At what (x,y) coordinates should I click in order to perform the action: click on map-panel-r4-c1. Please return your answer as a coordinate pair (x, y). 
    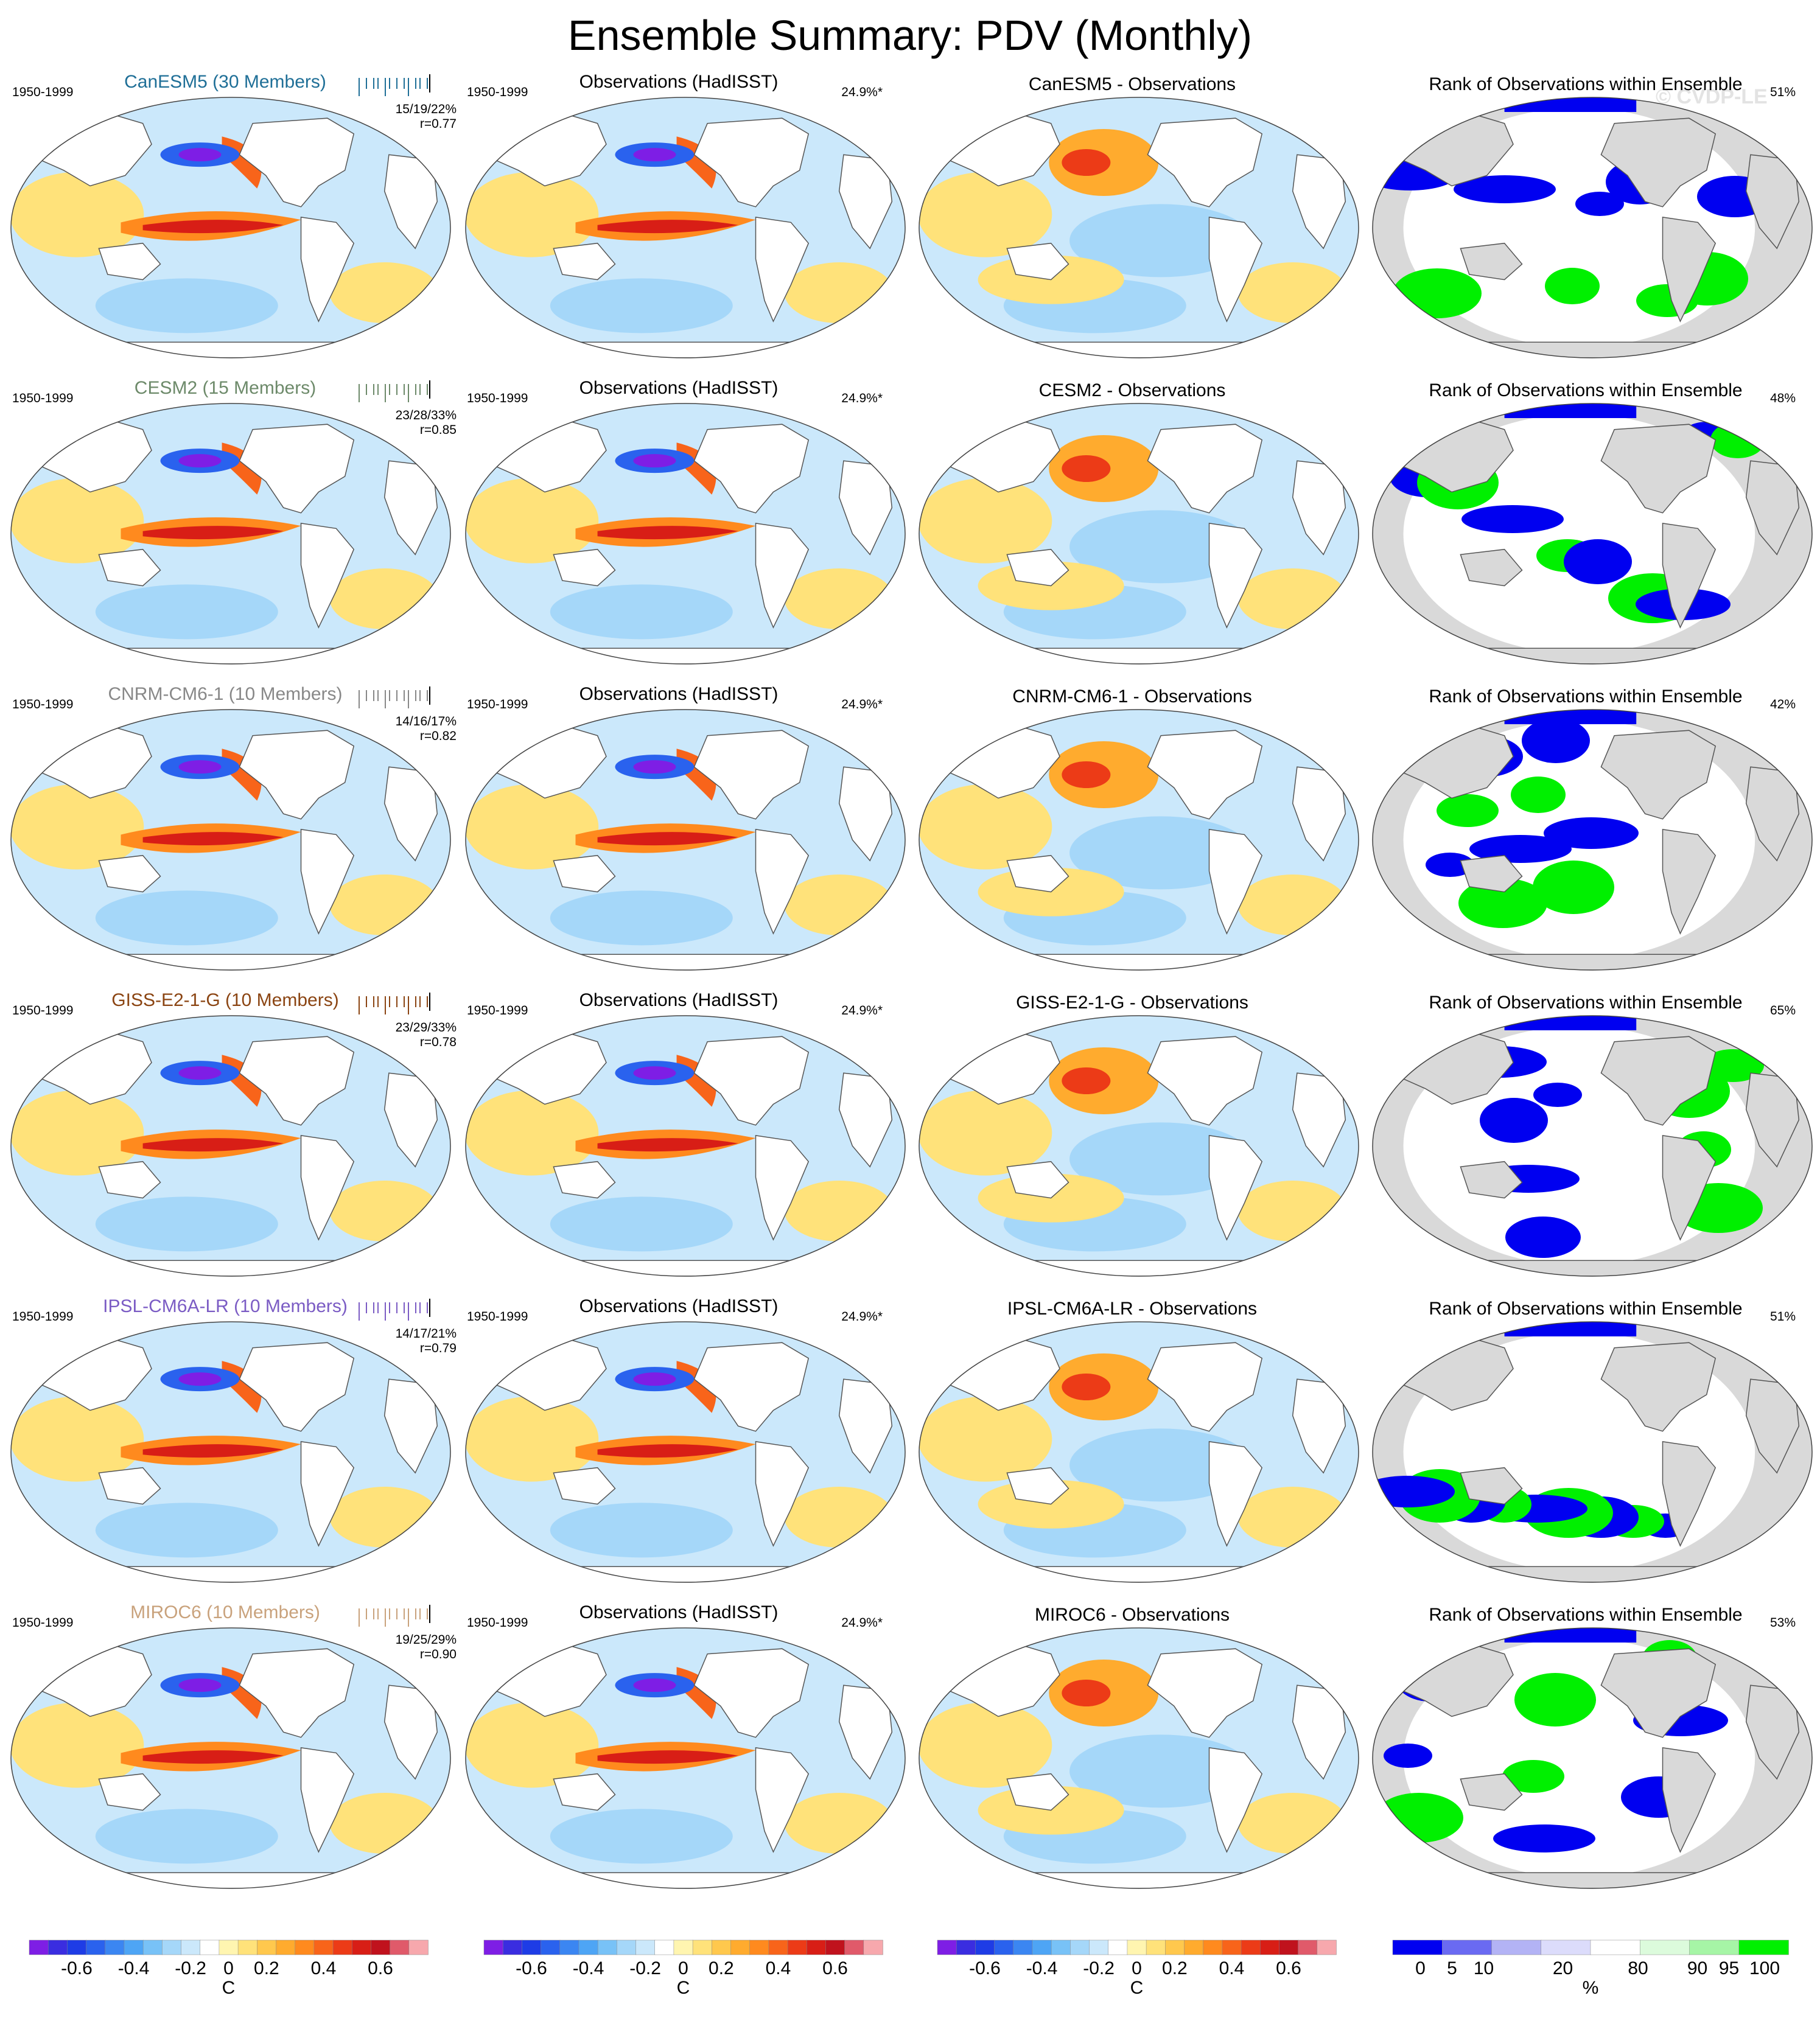
    Looking at the image, I should click on (230, 1146).